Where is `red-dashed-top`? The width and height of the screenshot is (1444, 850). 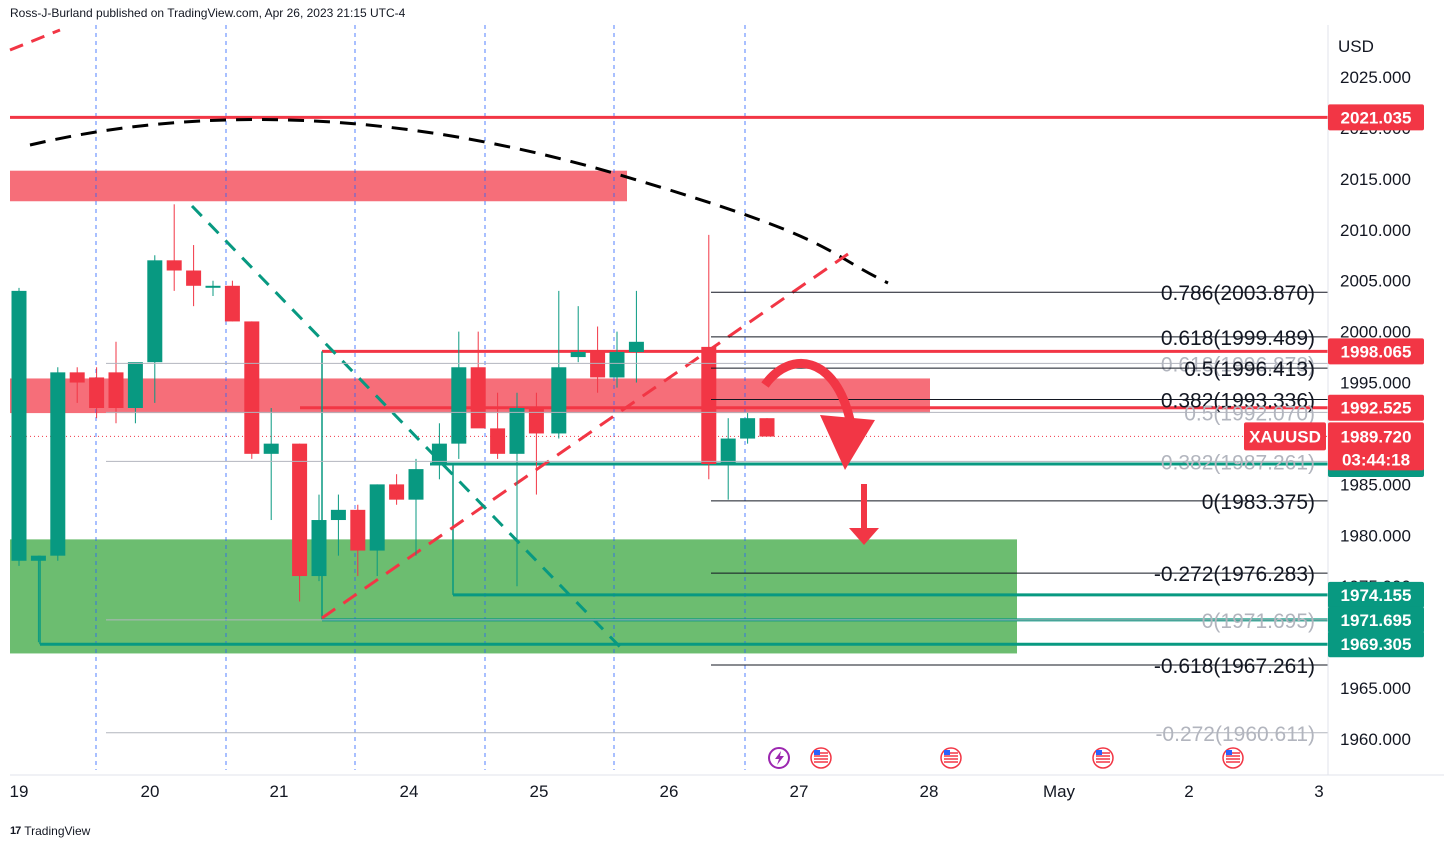 red-dashed-top is located at coordinates (35, 40).